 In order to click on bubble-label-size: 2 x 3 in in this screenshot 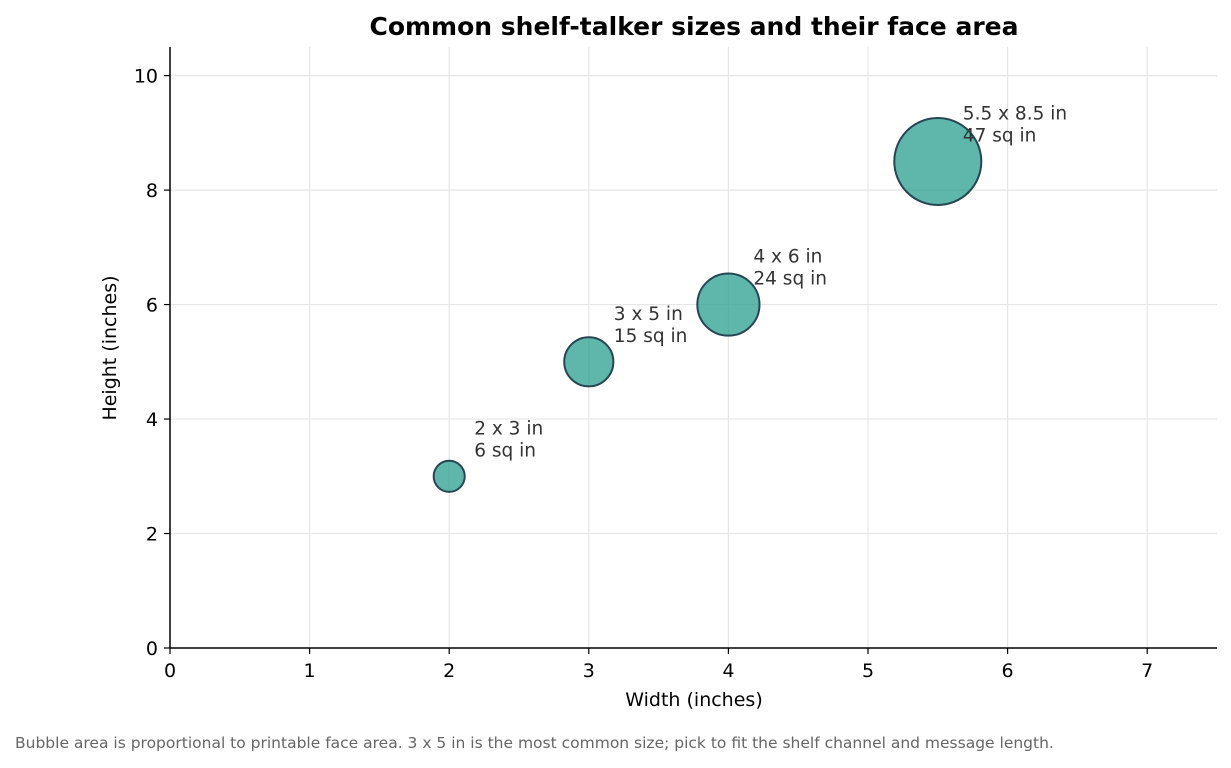, I will do `click(508, 428)`.